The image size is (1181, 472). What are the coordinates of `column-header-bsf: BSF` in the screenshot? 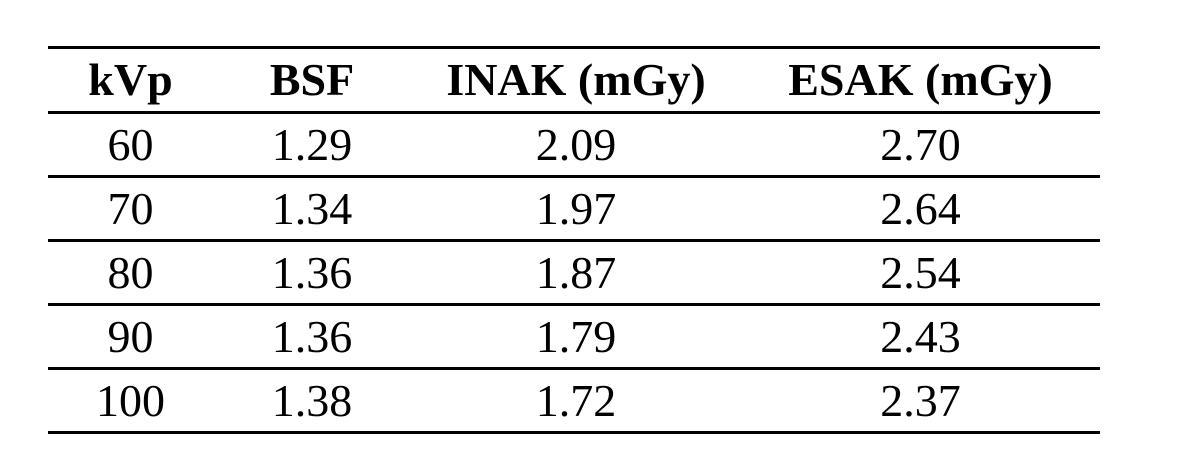 It's located at (312, 79).